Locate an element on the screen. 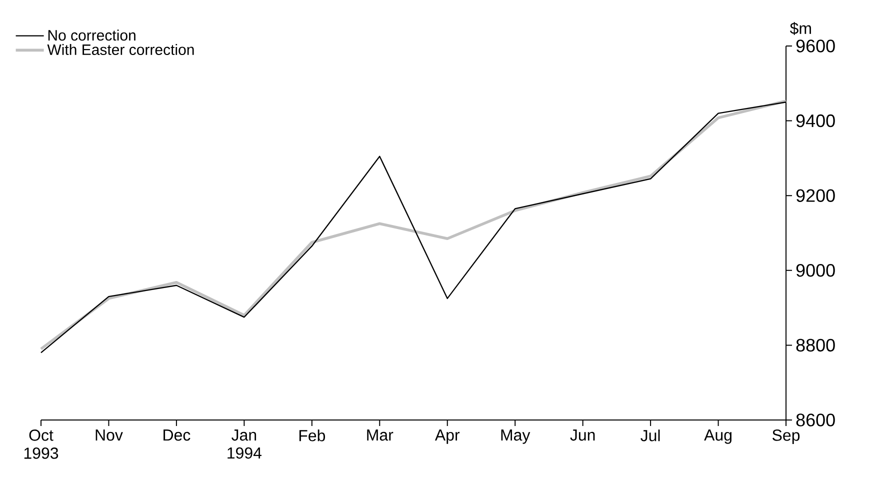 The image size is (877, 492). x-tick-label: Feb is located at coordinates (312, 436).